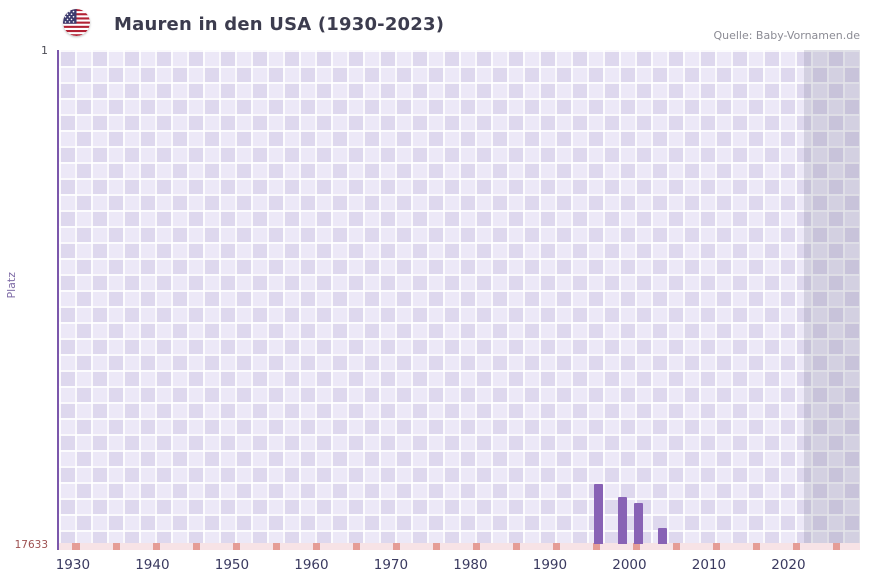  I want to click on us-flag-icon, so click(76, 22).